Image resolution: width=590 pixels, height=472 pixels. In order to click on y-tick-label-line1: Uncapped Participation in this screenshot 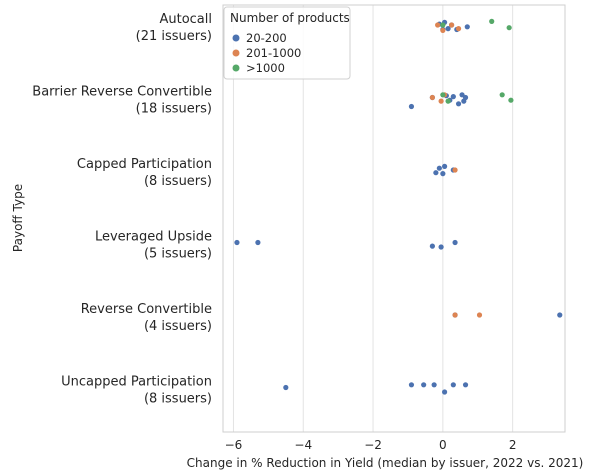, I will do `click(136, 382)`.